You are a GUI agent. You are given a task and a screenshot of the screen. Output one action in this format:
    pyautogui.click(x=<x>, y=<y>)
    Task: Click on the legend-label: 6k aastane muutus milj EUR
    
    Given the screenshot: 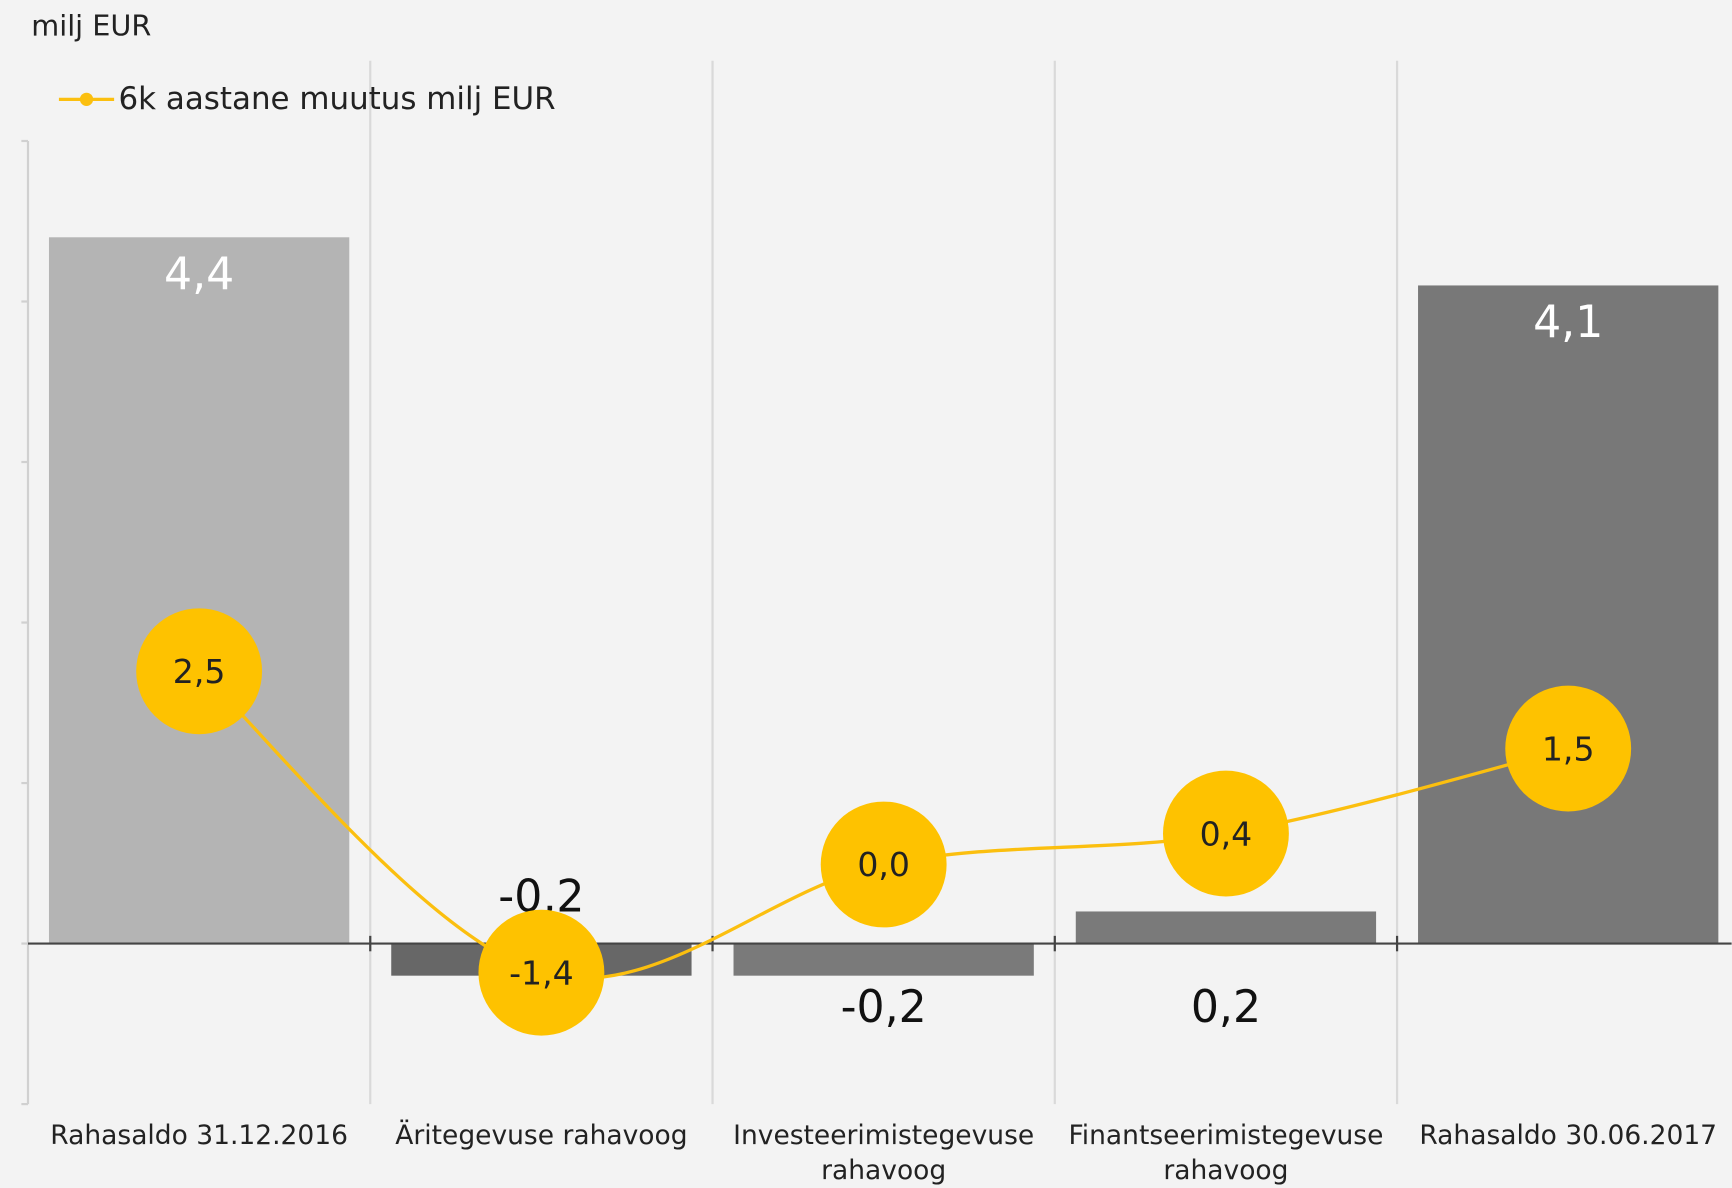 What is the action you would take?
    pyautogui.click(x=337, y=99)
    